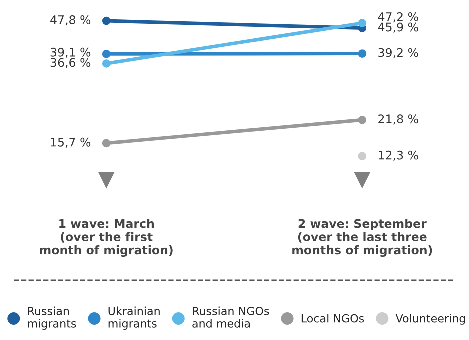 The width and height of the screenshot is (469, 340). Describe the element at coordinates (71, 143) in the screenshot. I see `data-label: 15,7 %` at that location.